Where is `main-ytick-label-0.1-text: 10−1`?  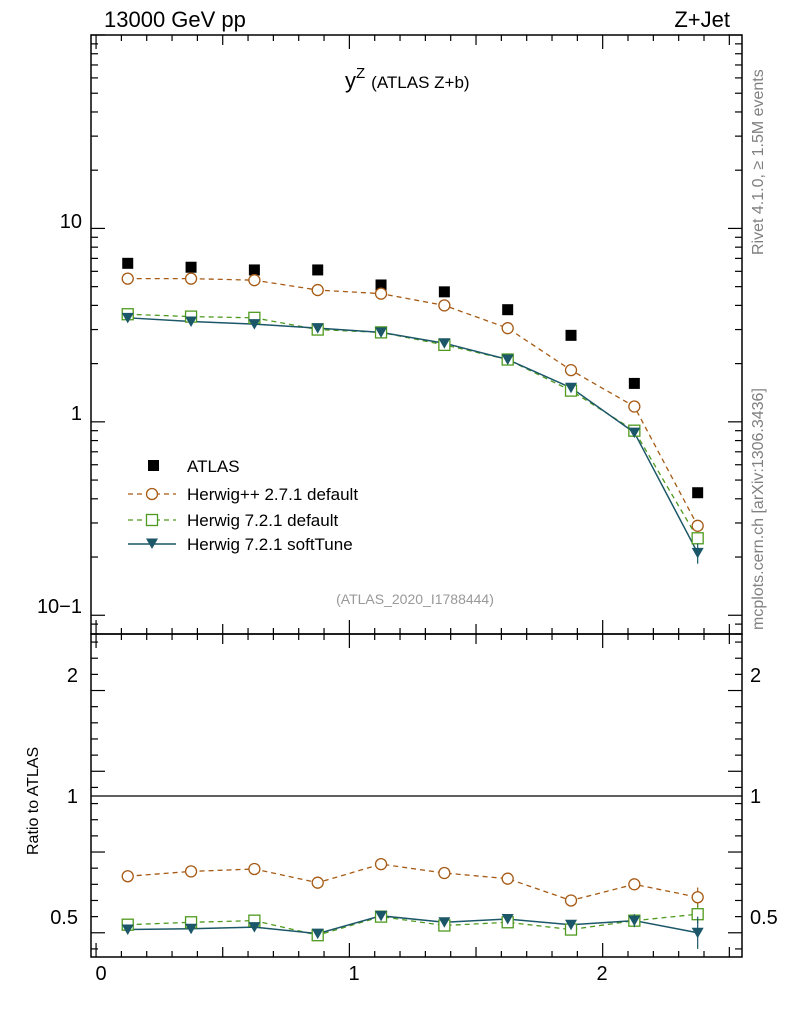 main-ytick-label-0.1-text: 10−1 is located at coordinates (59, 607).